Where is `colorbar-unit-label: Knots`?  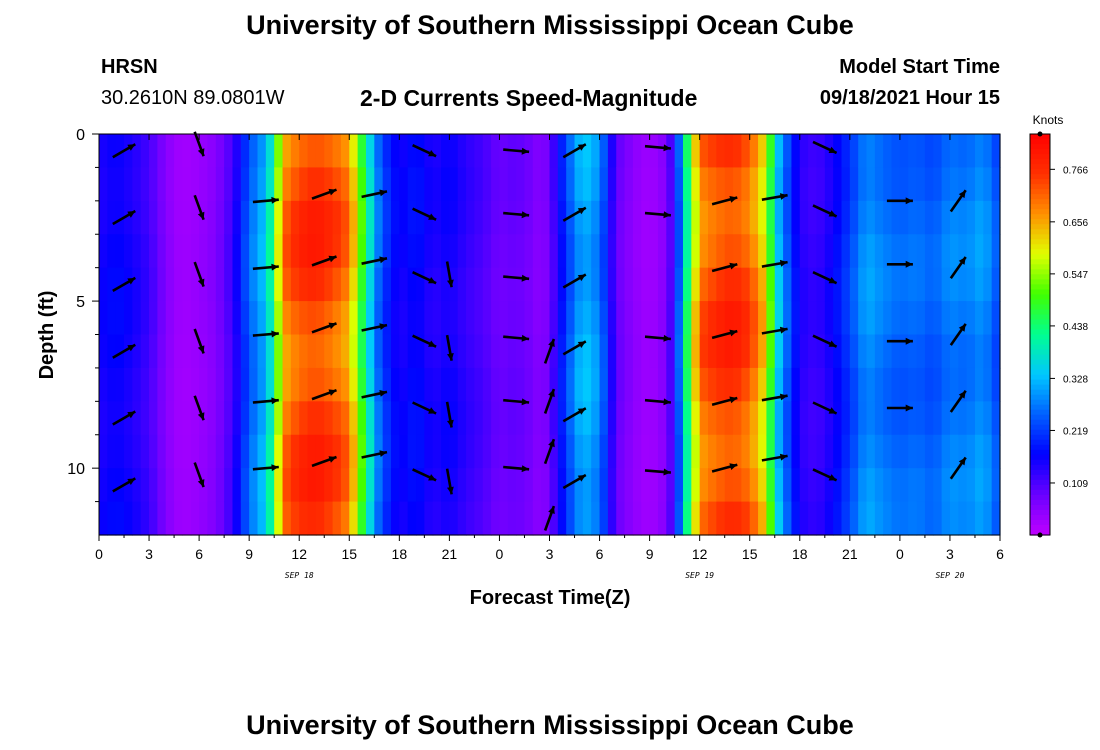
colorbar-unit-label: Knots is located at coordinates (1048, 120).